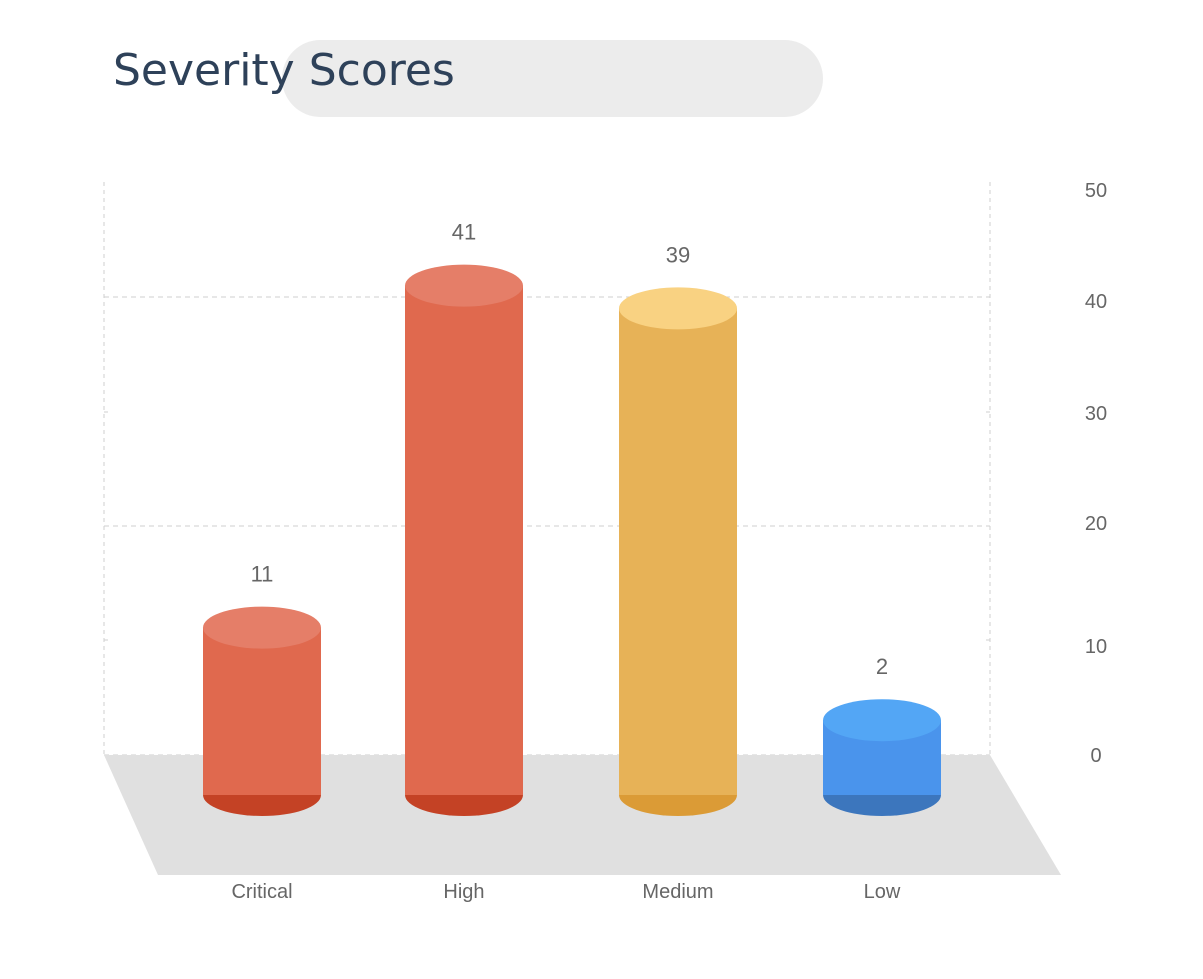 The height and width of the screenshot is (979, 1203). What do you see at coordinates (1096, 302) in the screenshot?
I see `y-tick-label: 40` at bounding box center [1096, 302].